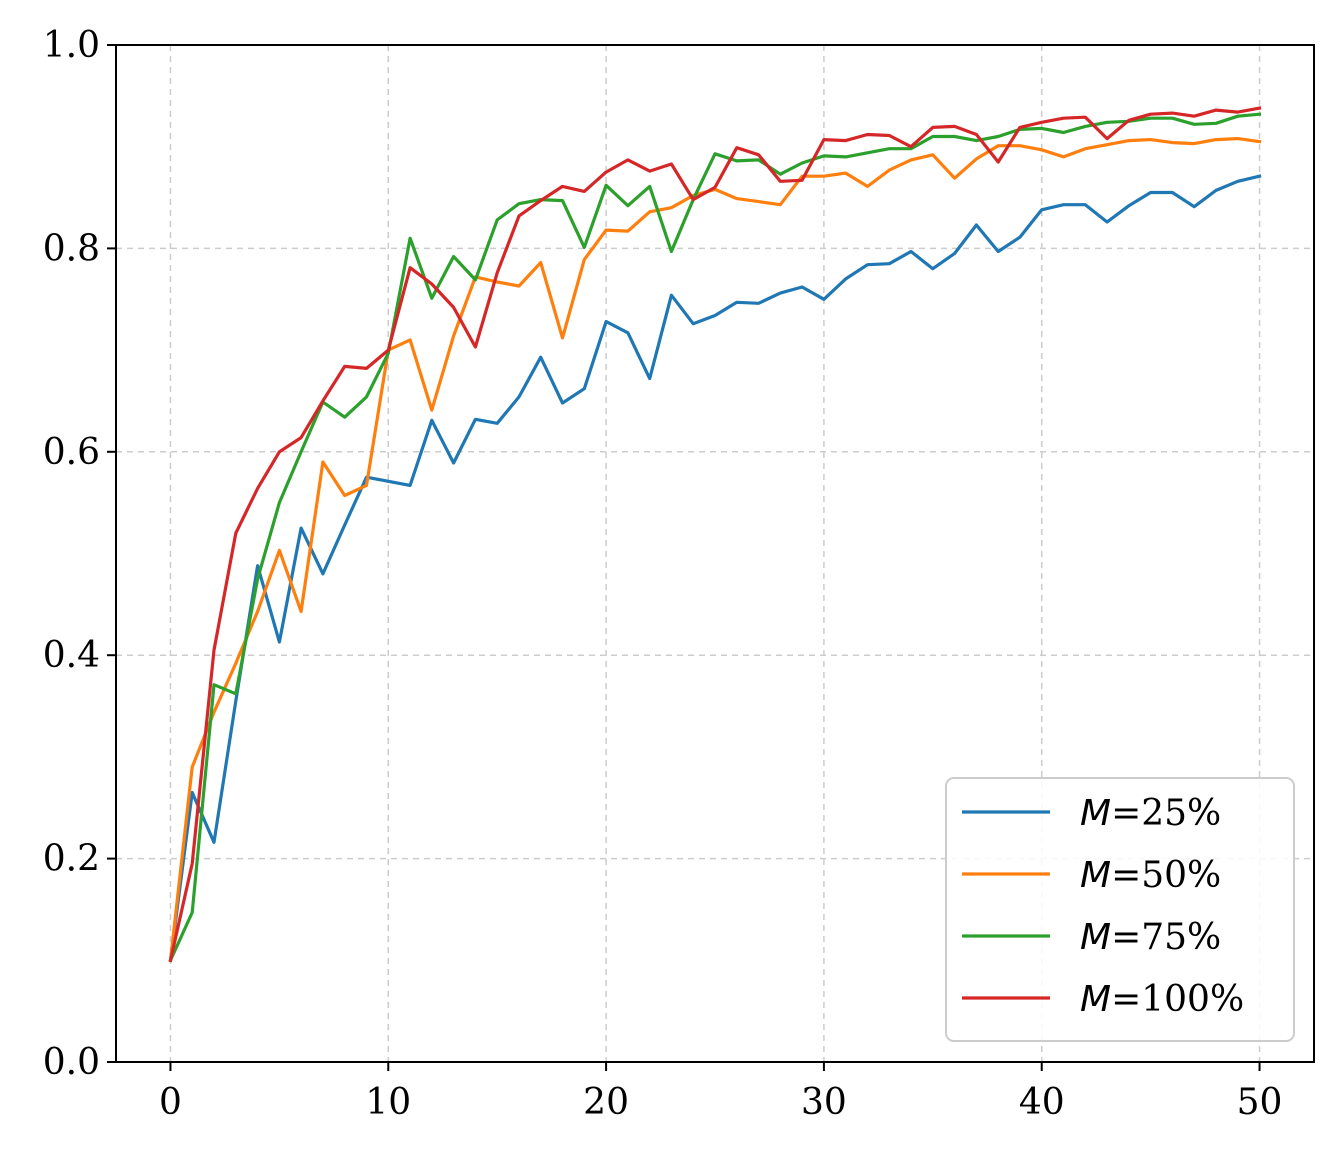 The width and height of the screenshot is (1344, 1152). What do you see at coordinates (170, 1102) in the screenshot?
I see `x-tick-label: 0` at bounding box center [170, 1102].